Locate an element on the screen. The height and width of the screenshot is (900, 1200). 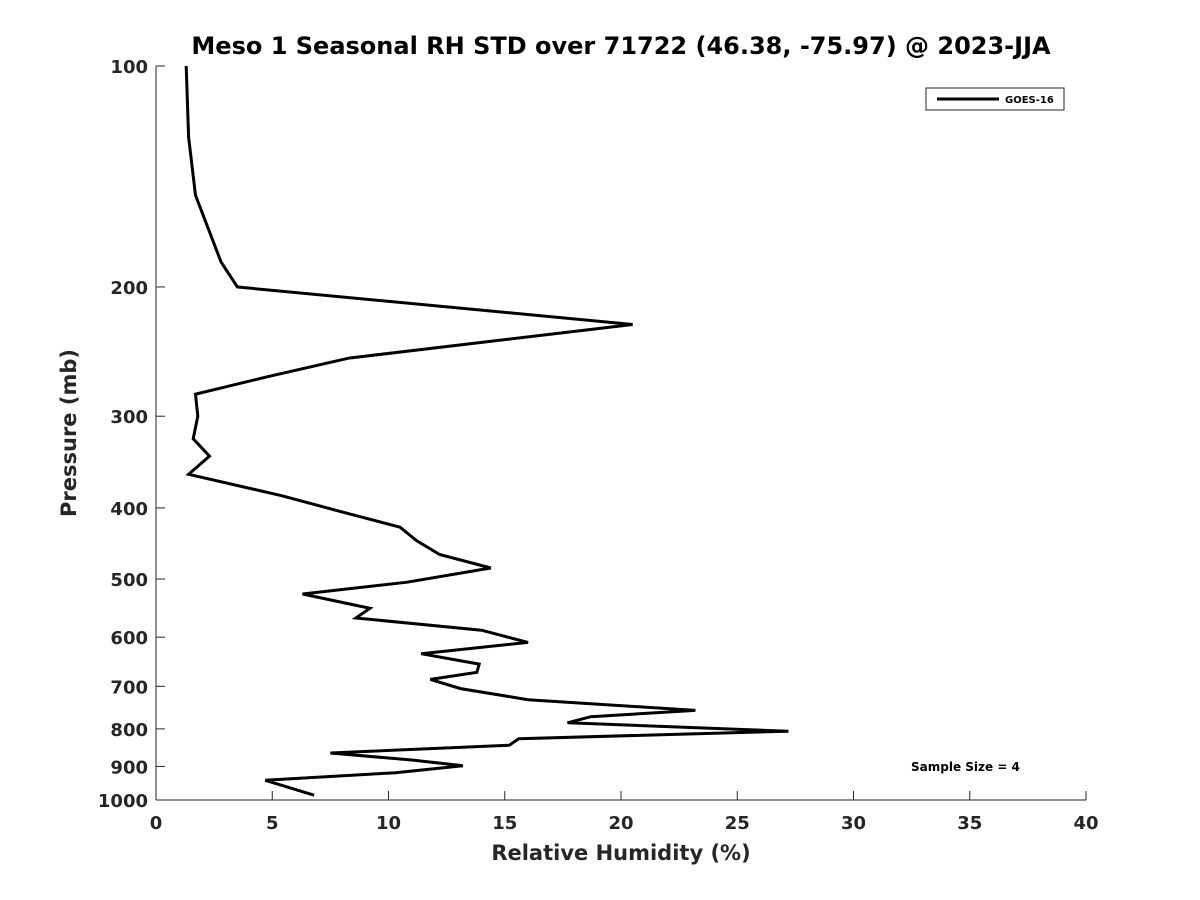
x-axis-label: Relative Humidity (%) is located at coordinates (620, 853).